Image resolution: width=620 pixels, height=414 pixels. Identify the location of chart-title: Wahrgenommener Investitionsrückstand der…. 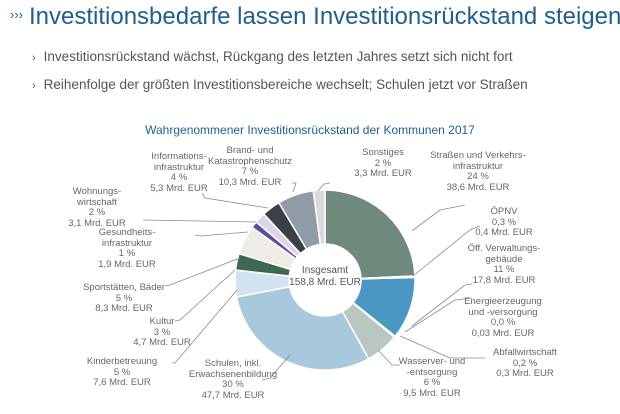
(310, 130).